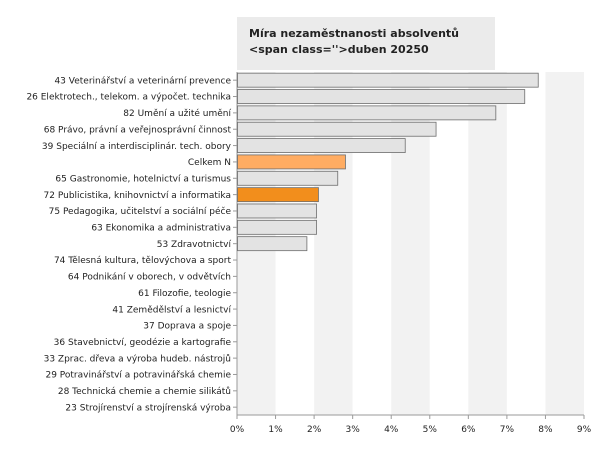  I want to click on category-label: Celkem N, so click(209, 163).